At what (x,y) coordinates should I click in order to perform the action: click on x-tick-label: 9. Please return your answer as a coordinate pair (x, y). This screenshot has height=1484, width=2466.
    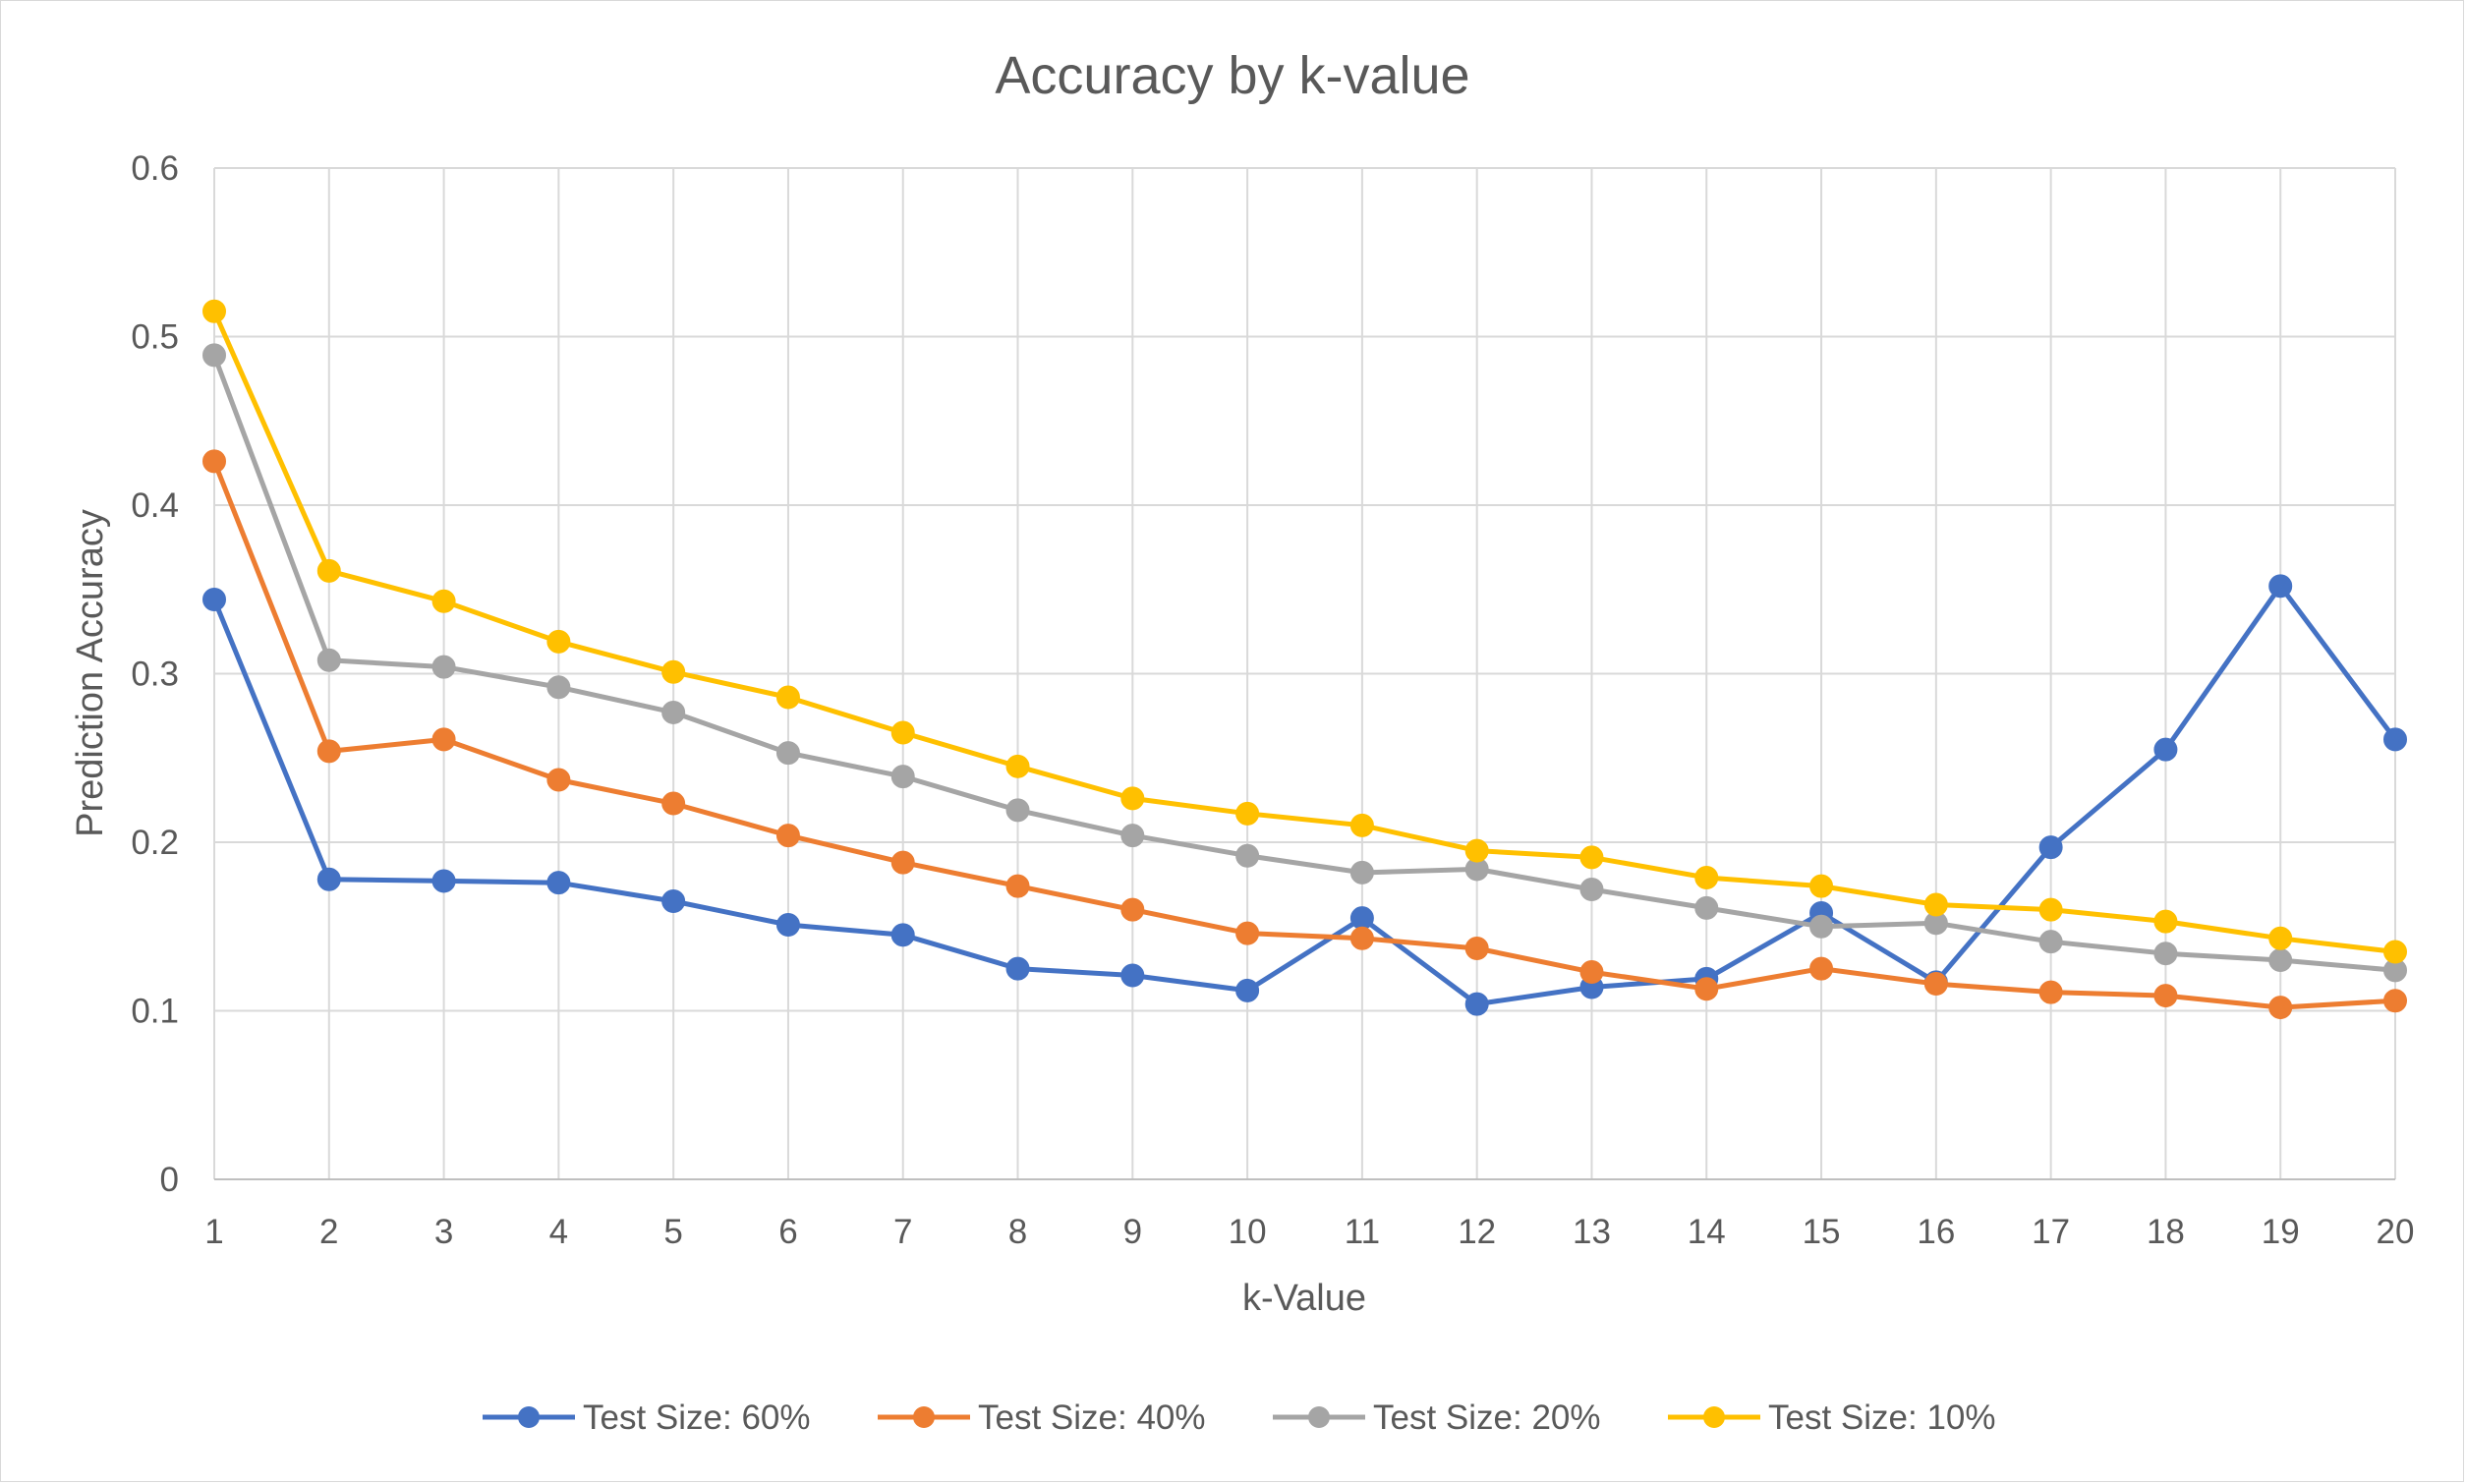
    Looking at the image, I should click on (1132, 1232).